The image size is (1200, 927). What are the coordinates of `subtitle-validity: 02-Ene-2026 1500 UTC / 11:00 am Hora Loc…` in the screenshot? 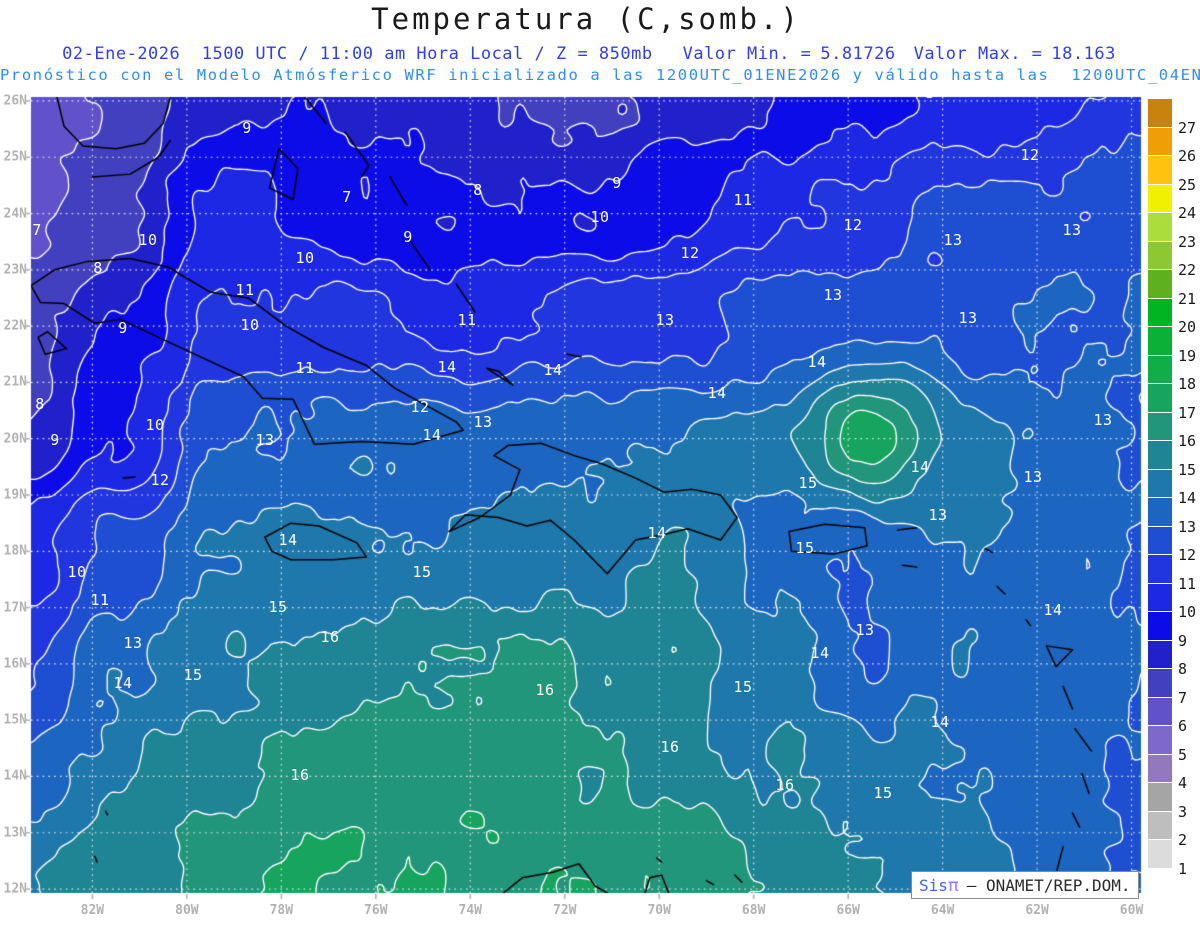 It's located at (589, 54).